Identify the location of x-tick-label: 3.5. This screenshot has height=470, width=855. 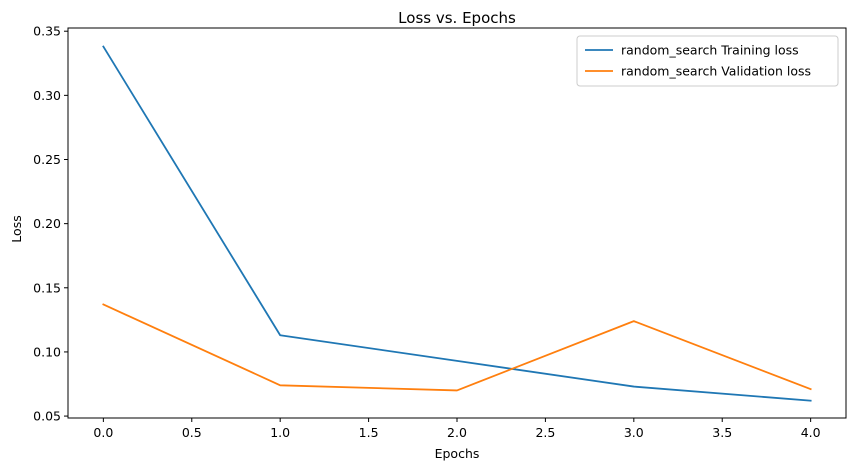
(722, 432).